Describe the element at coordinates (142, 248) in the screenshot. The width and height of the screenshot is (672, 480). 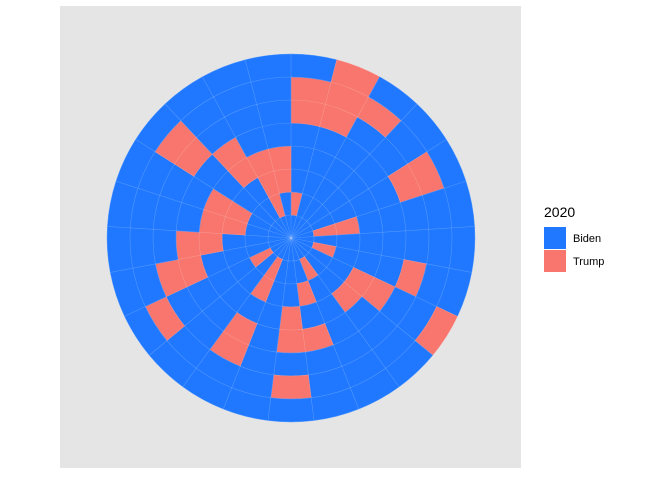
I see `tile-biden-s18-r6` at that location.